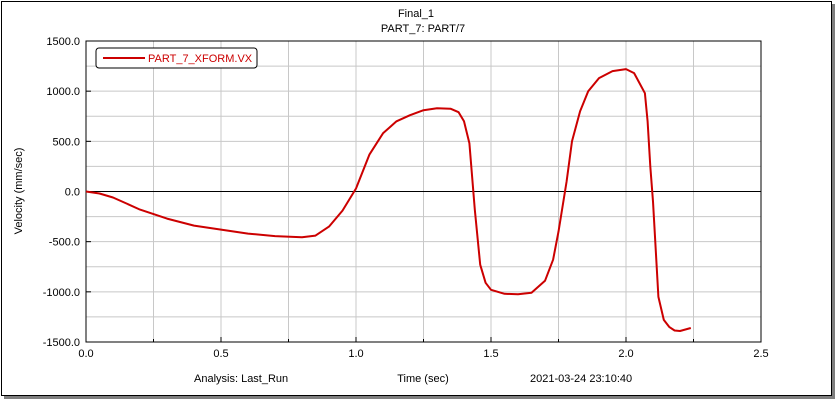 This screenshot has height=401, width=837. I want to click on y-tick-label: -1000.0, so click(61, 293).